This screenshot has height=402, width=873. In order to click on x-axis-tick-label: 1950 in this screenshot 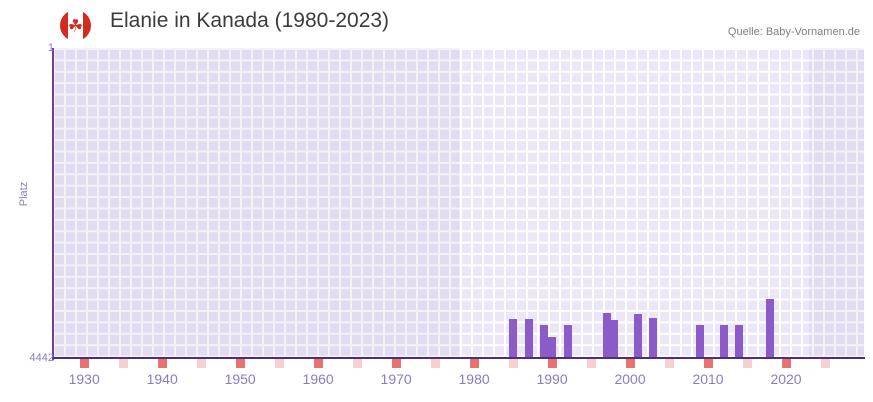, I will do `click(240, 379)`.